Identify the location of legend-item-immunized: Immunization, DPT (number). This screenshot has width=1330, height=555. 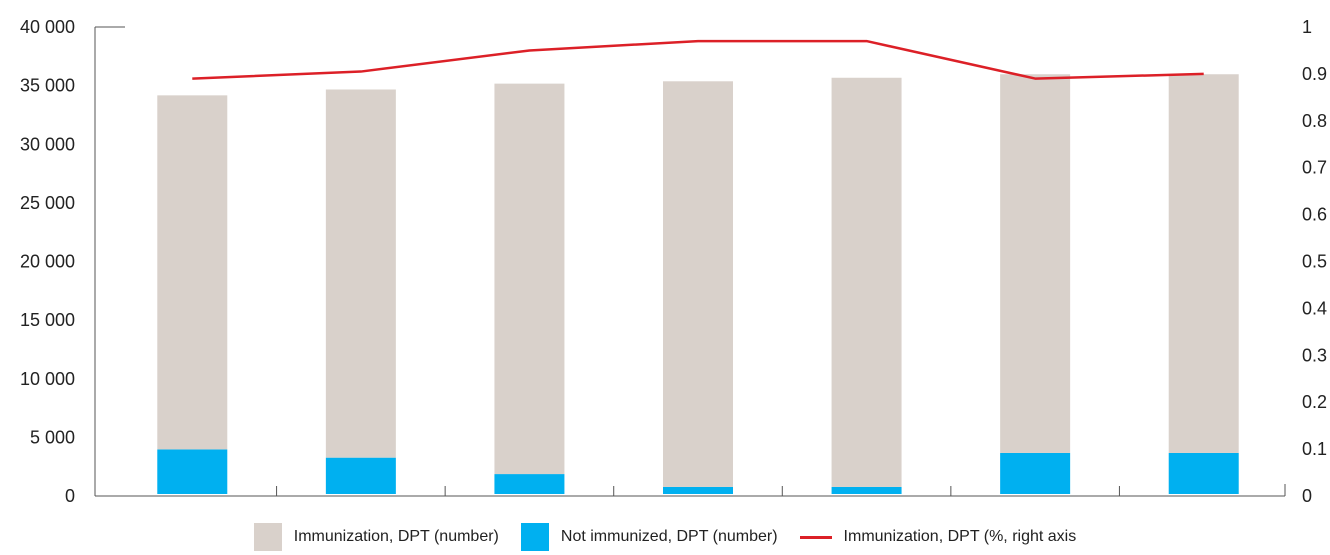
(376, 537).